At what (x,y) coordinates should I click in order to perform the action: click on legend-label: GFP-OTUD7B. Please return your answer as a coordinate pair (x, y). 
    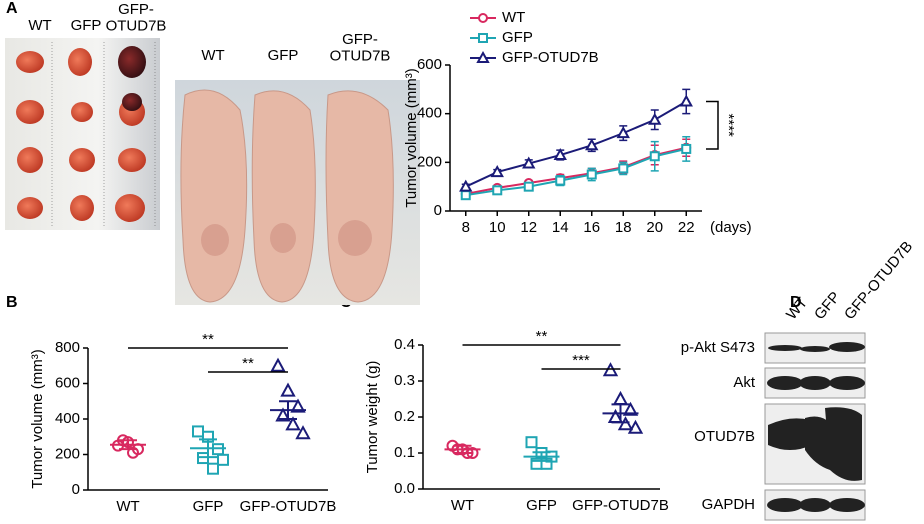
    Looking at the image, I should click on (550, 57).